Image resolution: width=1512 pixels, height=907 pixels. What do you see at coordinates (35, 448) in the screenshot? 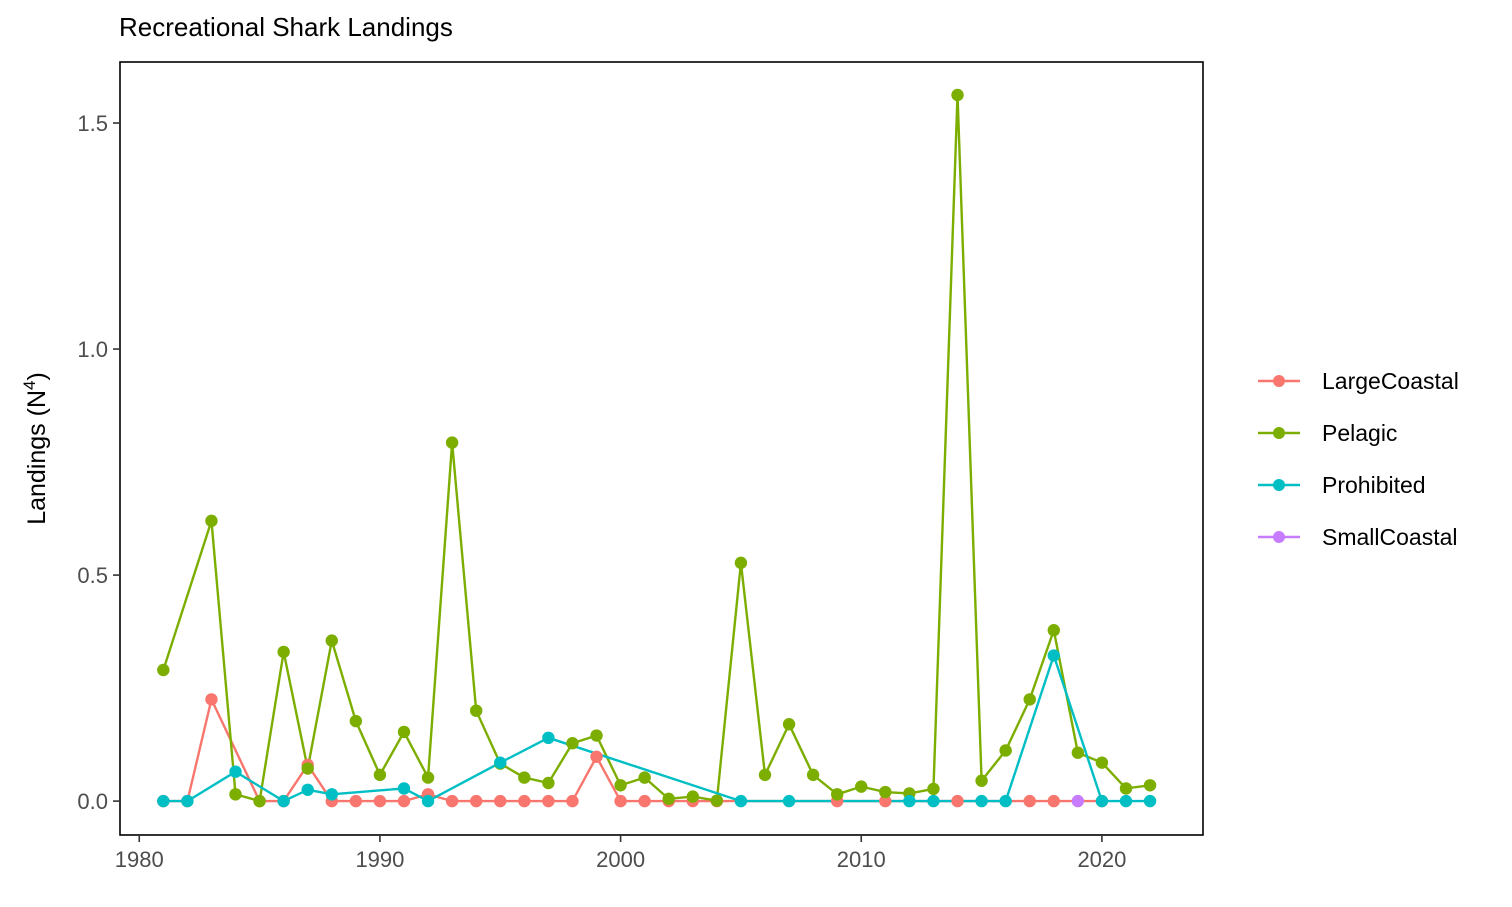
I see `y-axis-title: Landings (N4)` at bounding box center [35, 448].